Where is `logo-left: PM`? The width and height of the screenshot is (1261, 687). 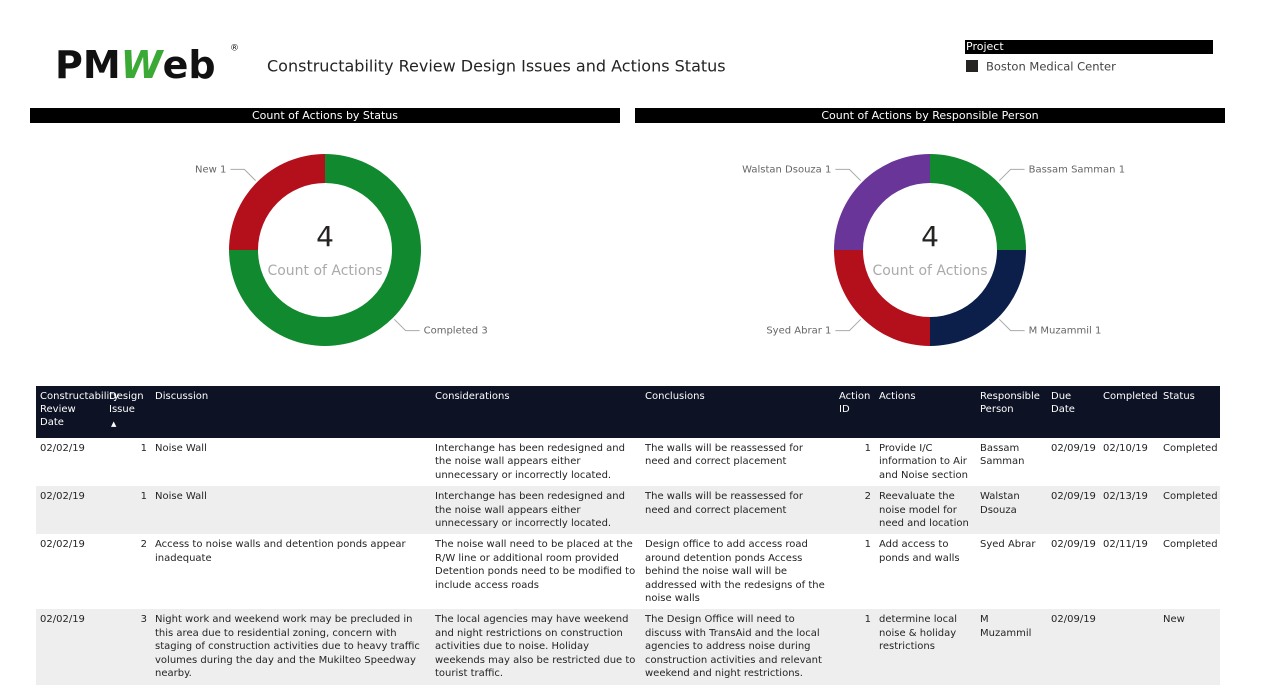
logo-left: PM is located at coordinates (88, 65).